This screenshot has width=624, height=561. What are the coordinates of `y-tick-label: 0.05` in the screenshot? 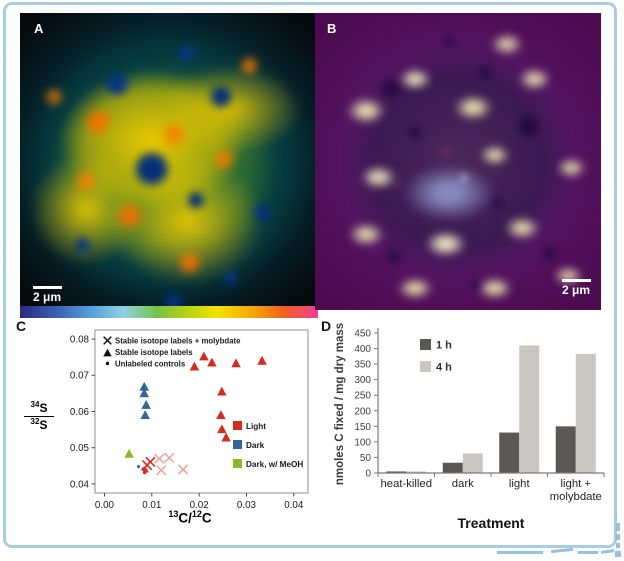 It's located at (80, 448).